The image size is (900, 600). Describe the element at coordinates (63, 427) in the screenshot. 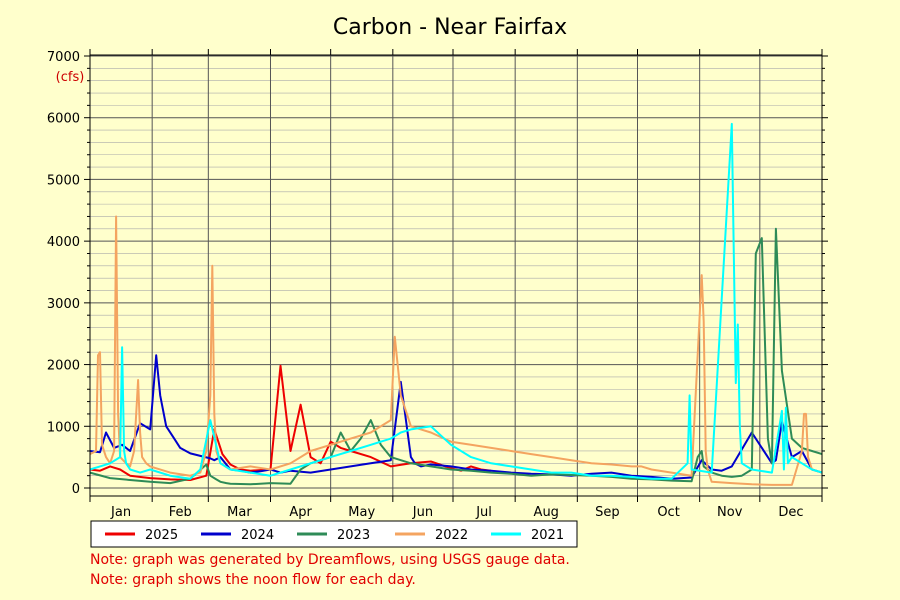

I see `y-tick-label: 1000` at that location.